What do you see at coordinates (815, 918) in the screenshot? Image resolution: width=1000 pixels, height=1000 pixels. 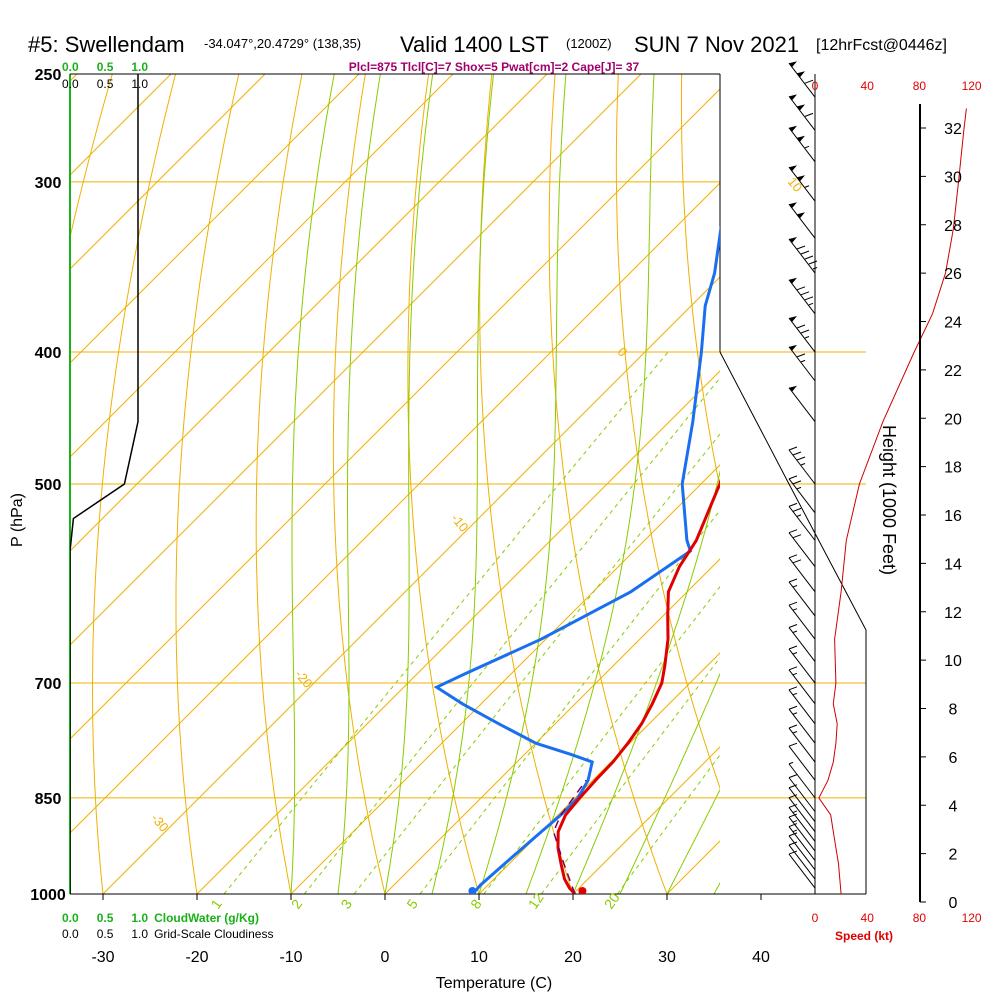 I see `wind-speed-tick-bottom: 0` at bounding box center [815, 918].